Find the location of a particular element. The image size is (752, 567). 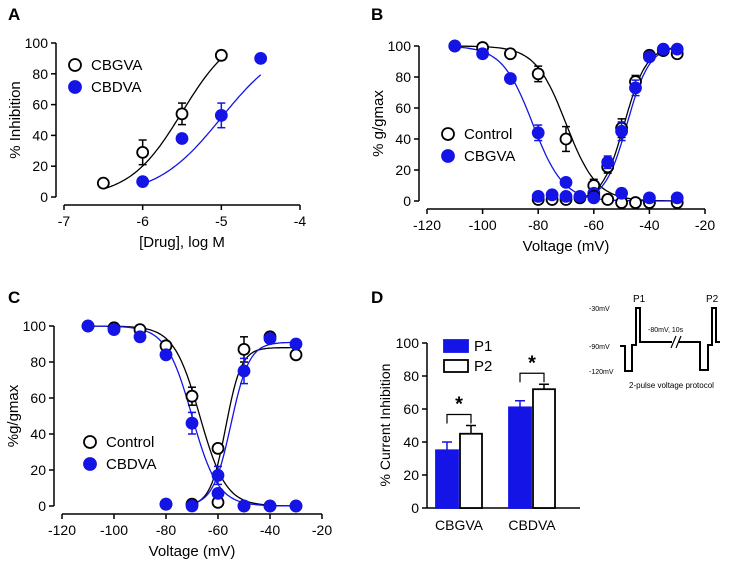

y-axis-title: %g/gmax is located at coordinates (13, 415).